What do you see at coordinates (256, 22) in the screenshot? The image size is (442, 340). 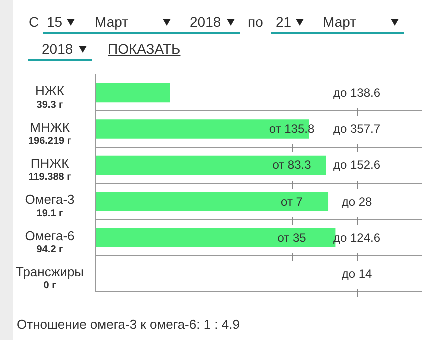 I see `text: по` at bounding box center [256, 22].